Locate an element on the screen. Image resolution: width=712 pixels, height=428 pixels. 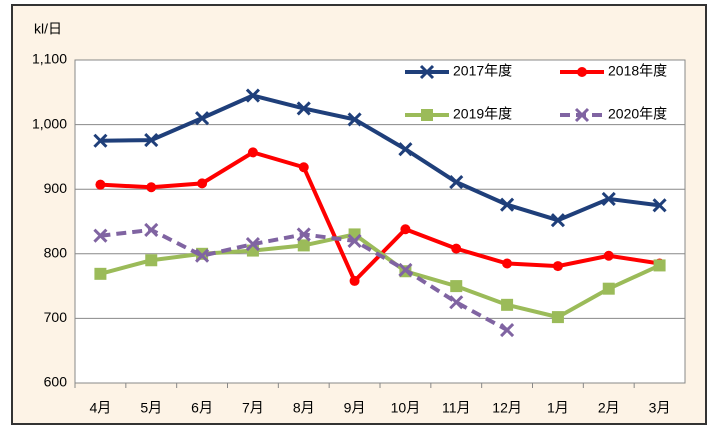
x-tick-label: 12月 is located at coordinates (507, 408).